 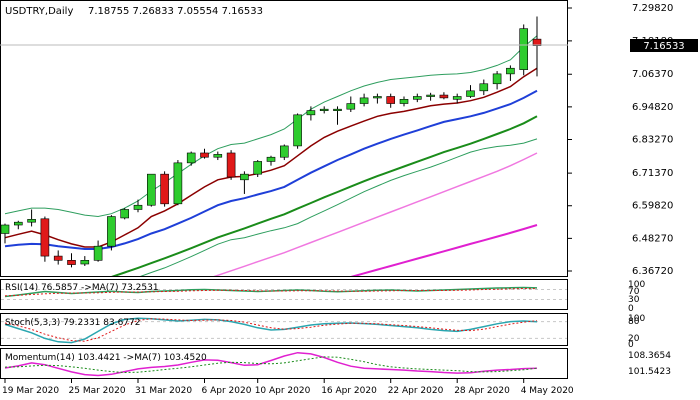 I want to click on stoch-tick-0: 0, so click(x=631, y=345).